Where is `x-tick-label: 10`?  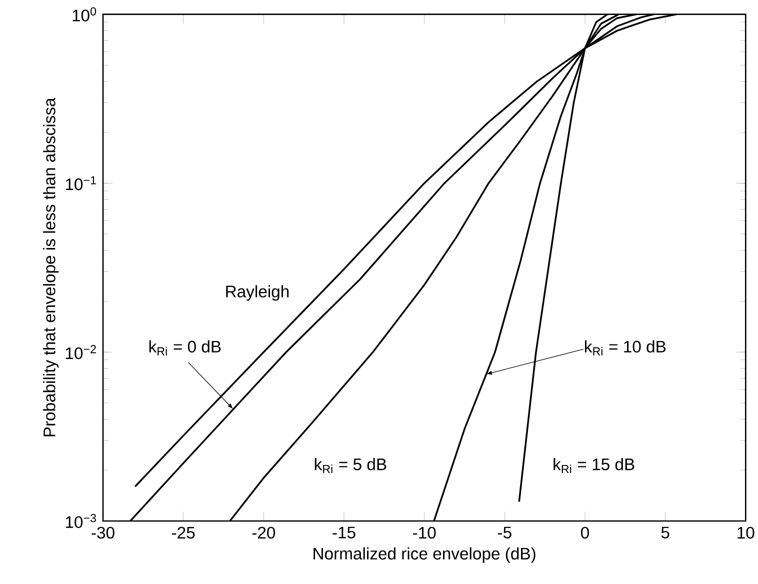 x-tick-label: 10 is located at coordinates (746, 532).